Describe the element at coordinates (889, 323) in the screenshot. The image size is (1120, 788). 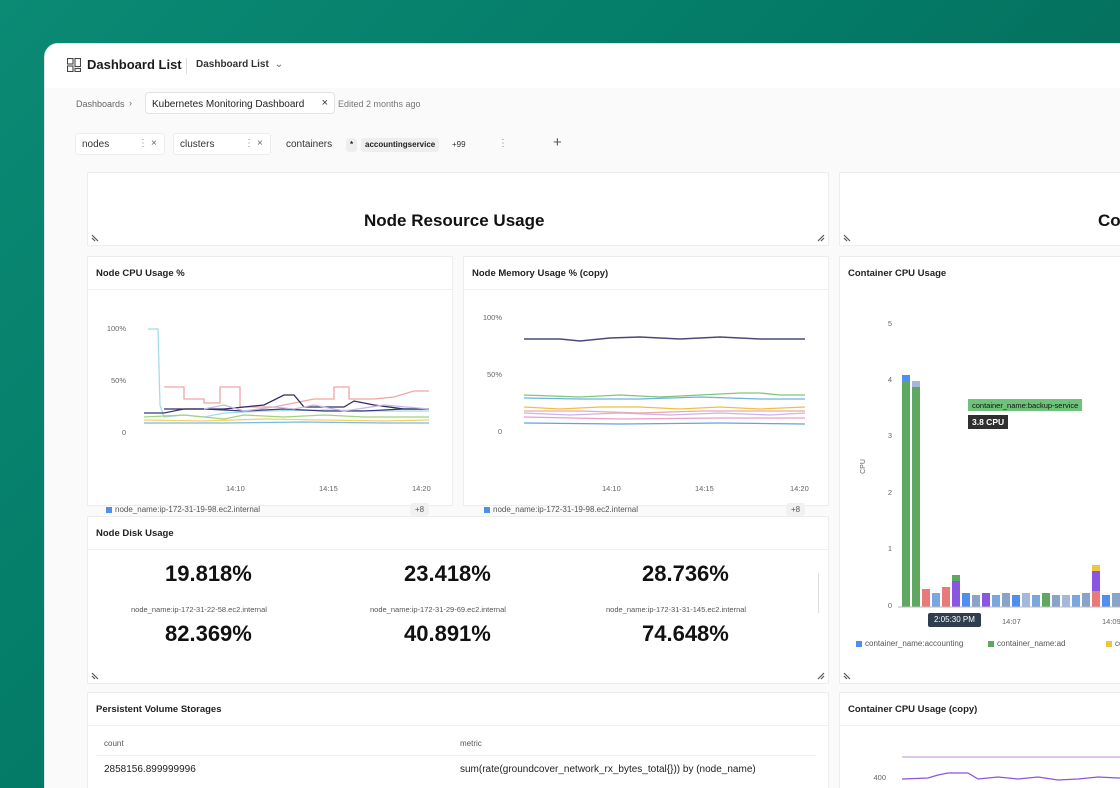
I see `y-tick: 5` at that location.